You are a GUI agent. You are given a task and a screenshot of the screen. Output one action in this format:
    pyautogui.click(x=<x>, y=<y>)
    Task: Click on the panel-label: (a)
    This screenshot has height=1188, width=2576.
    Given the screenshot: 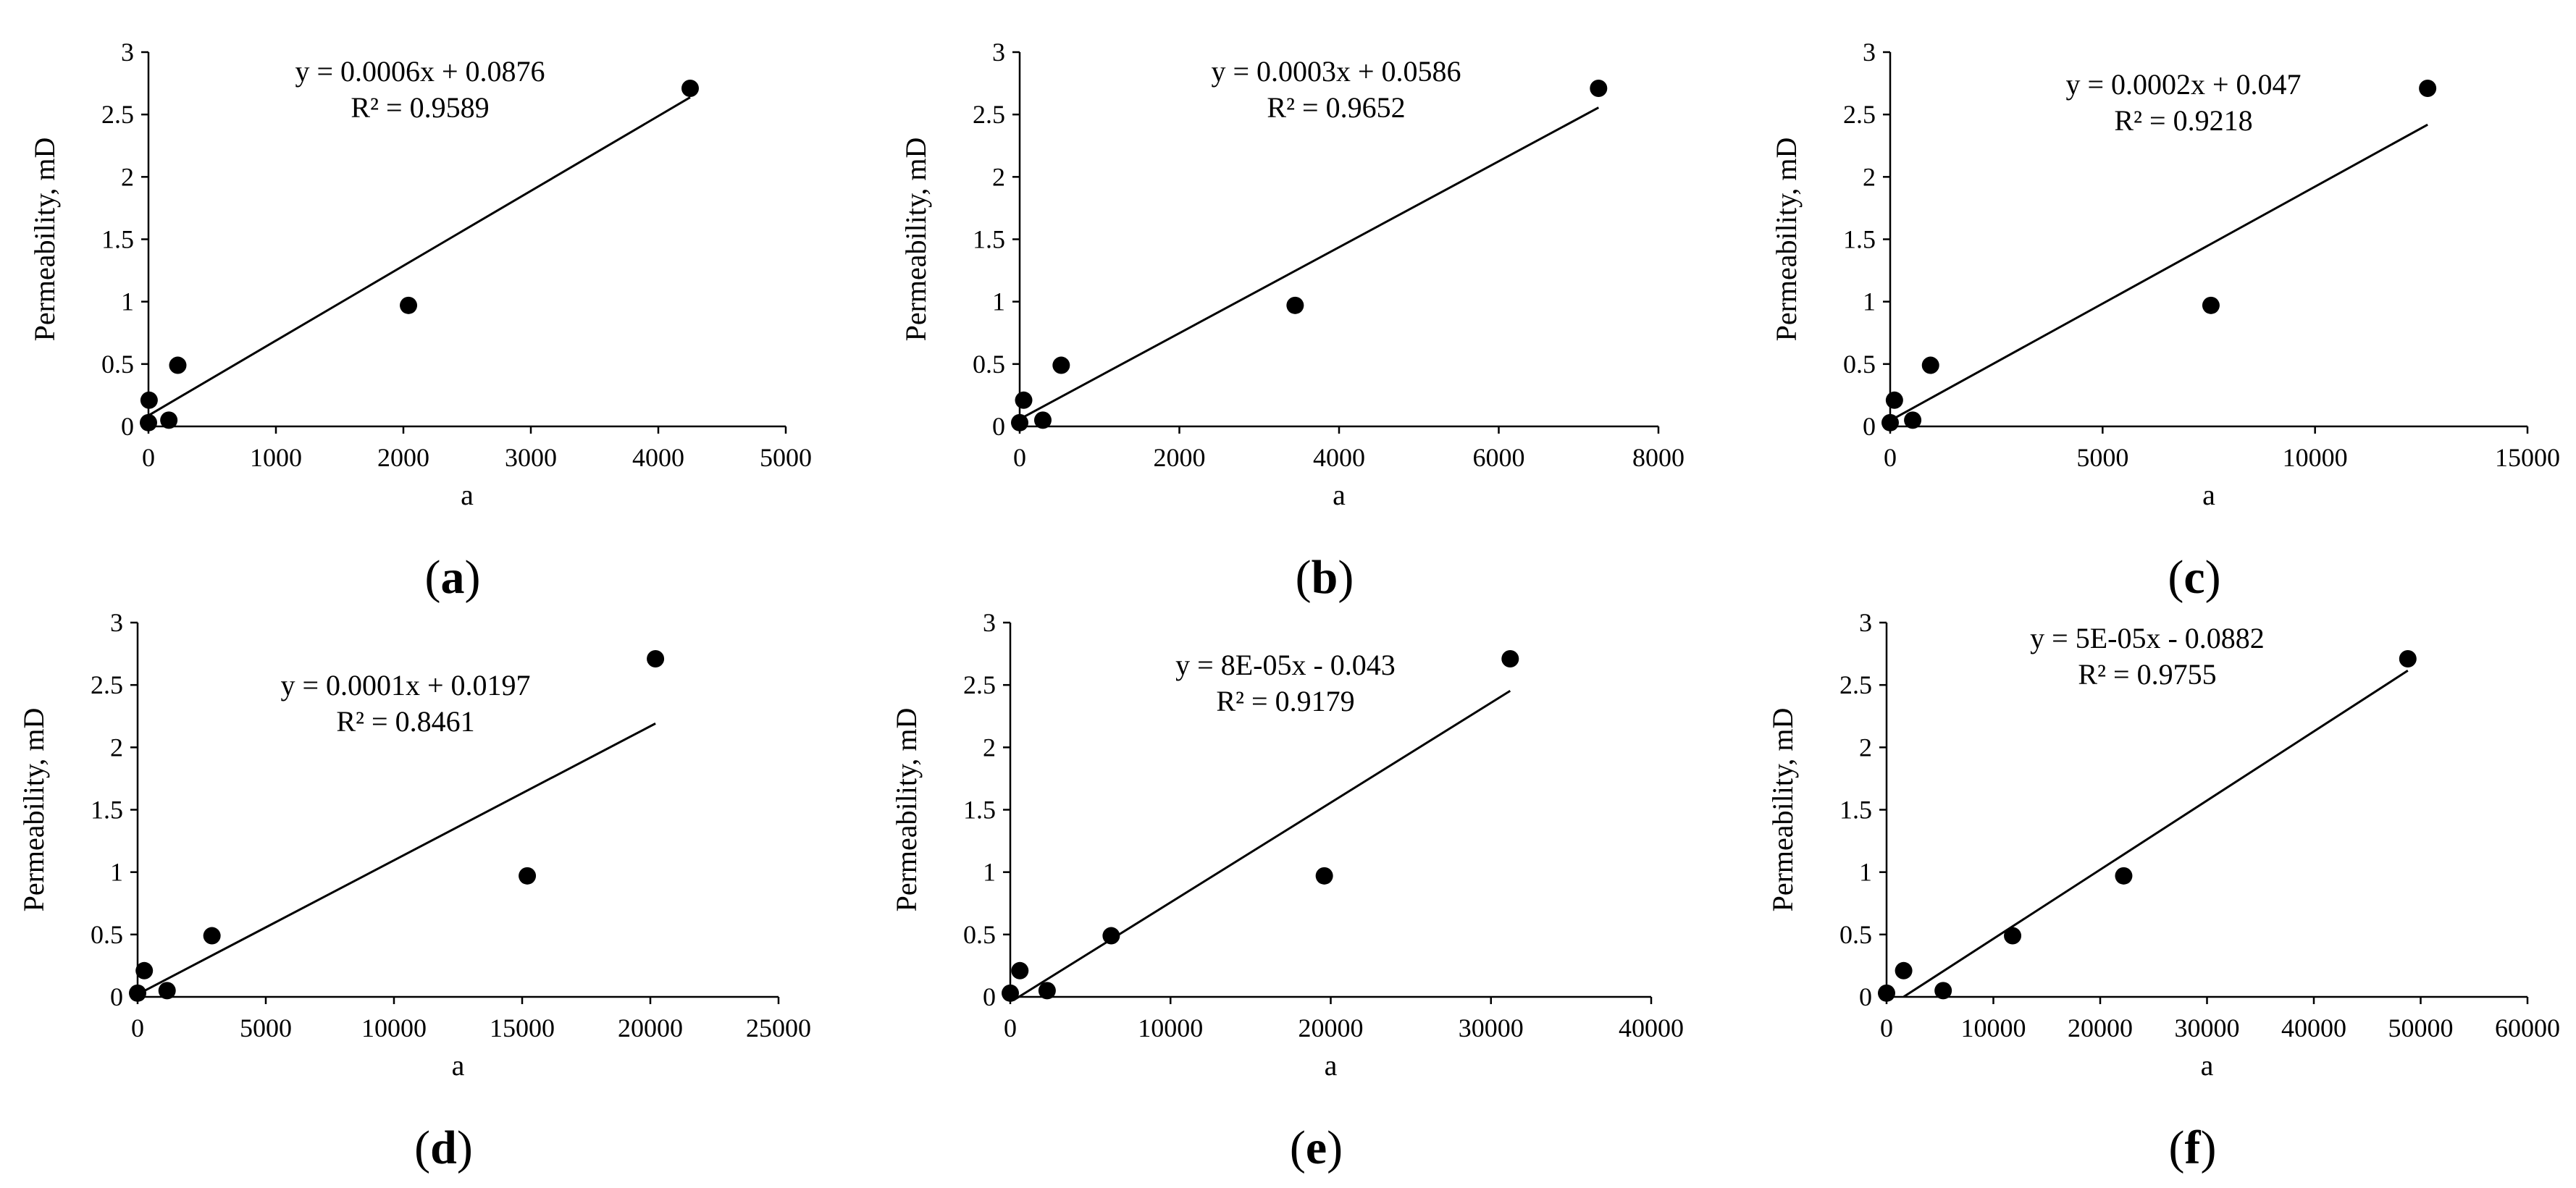 What is the action you would take?
    pyautogui.click(x=453, y=577)
    